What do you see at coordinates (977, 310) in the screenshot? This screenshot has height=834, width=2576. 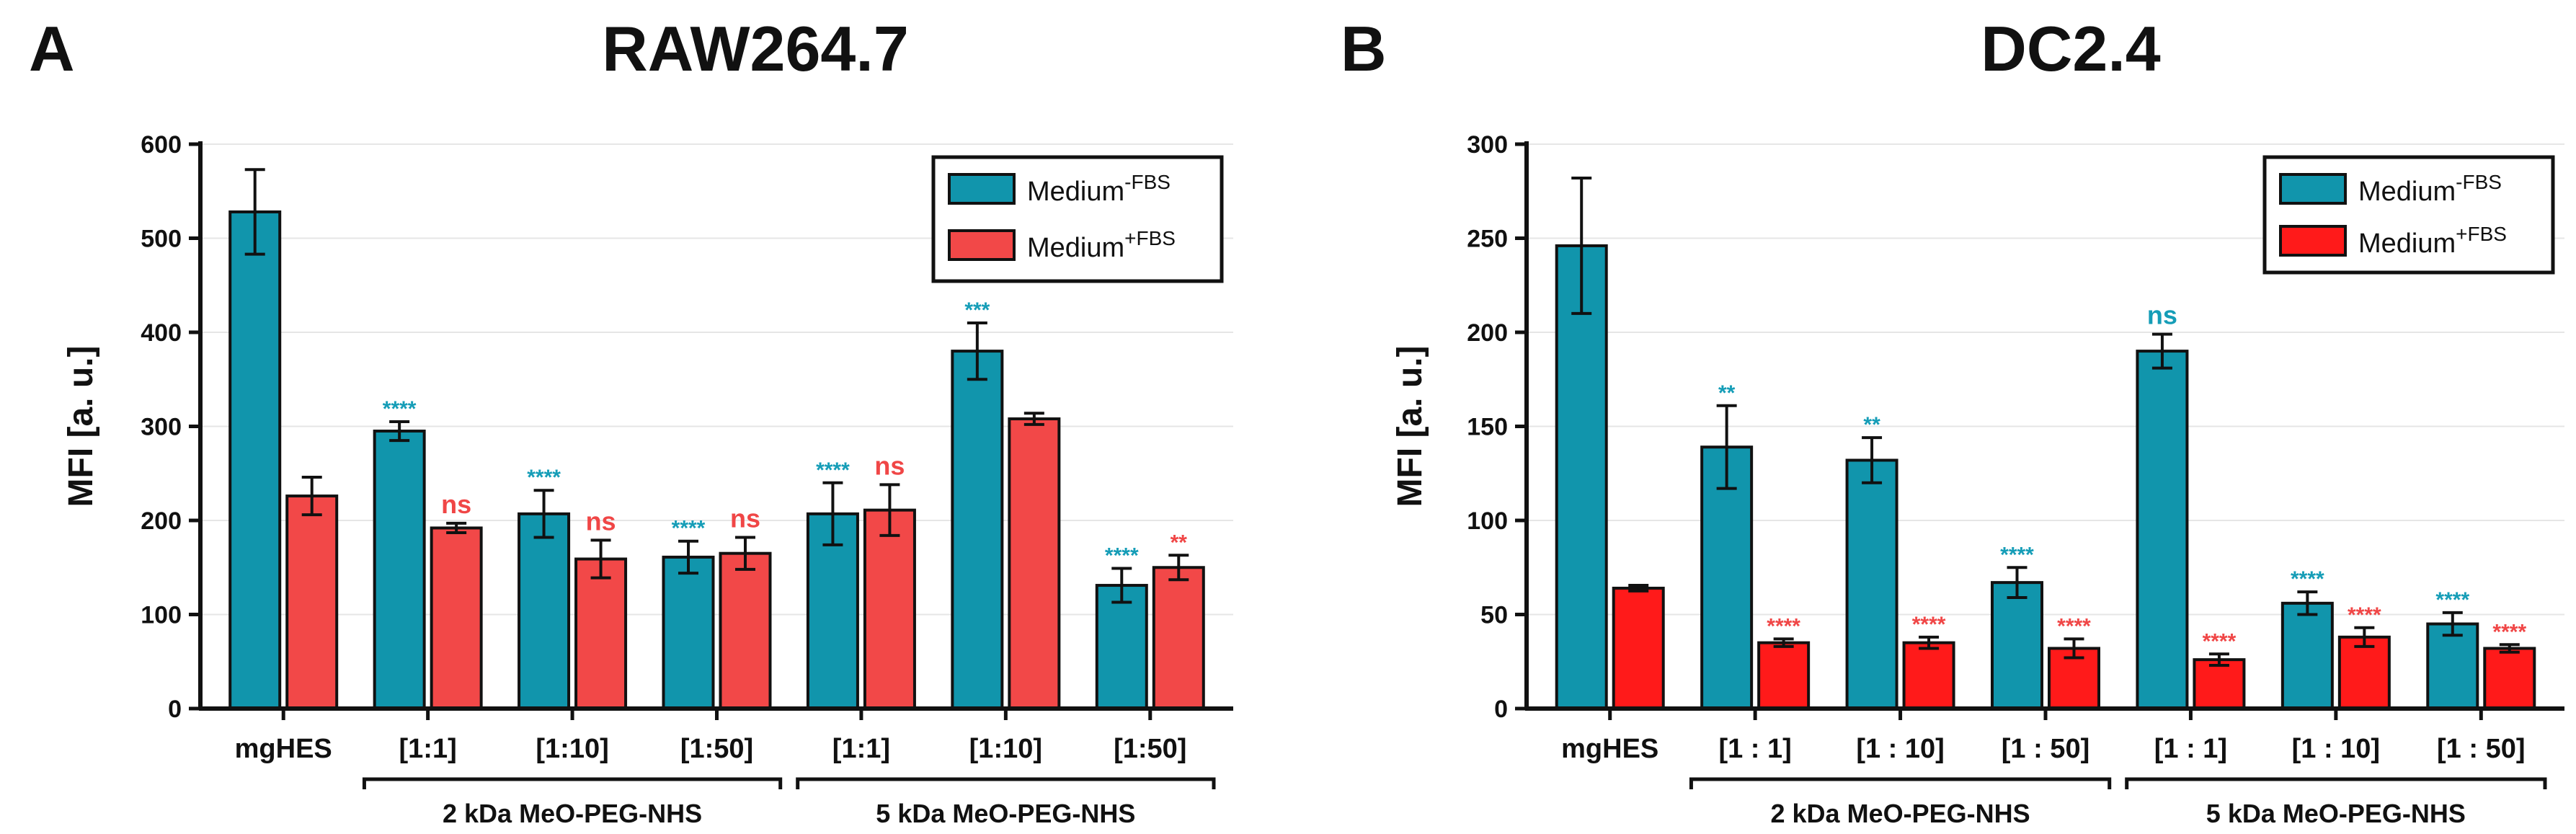 I see `significance-label: ***` at bounding box center [977, 310].